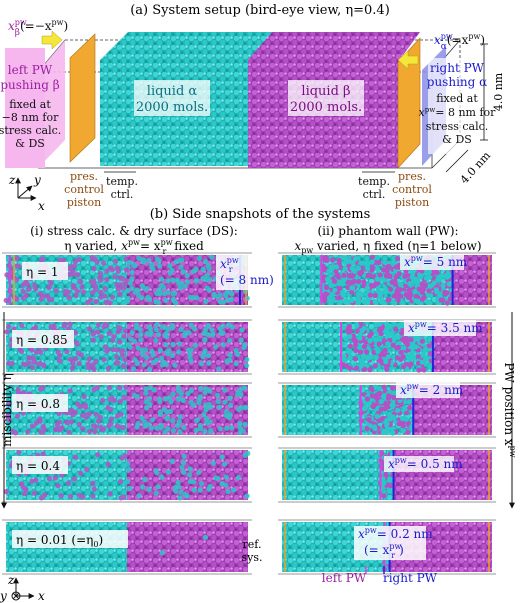 This screenshot has width=520, height=603. I want to click on svg-text: xpw= 8 nm for, so click(458, 112).